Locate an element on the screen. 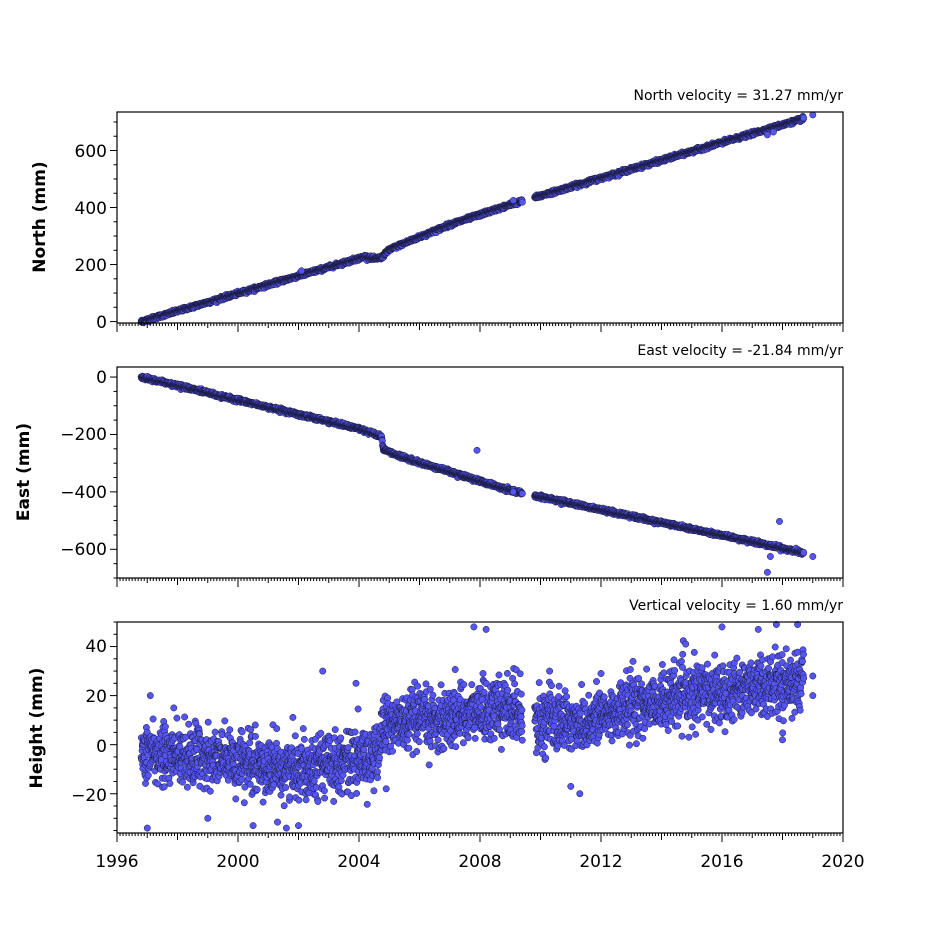 This screenshot has height=937, width=937. north-ytick-label: 0 is located at coordinates (101, 323).